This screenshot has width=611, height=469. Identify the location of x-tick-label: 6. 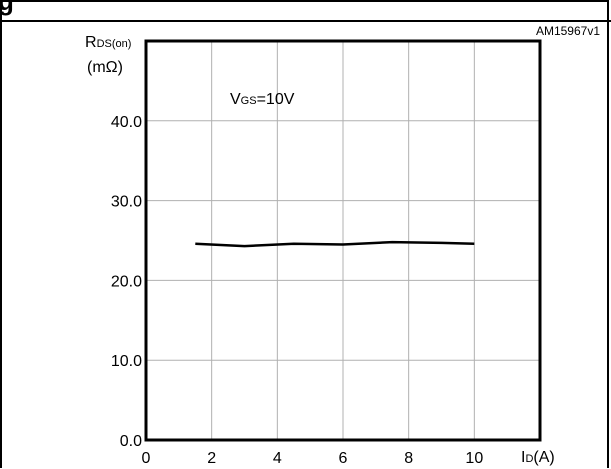
(343, 458).